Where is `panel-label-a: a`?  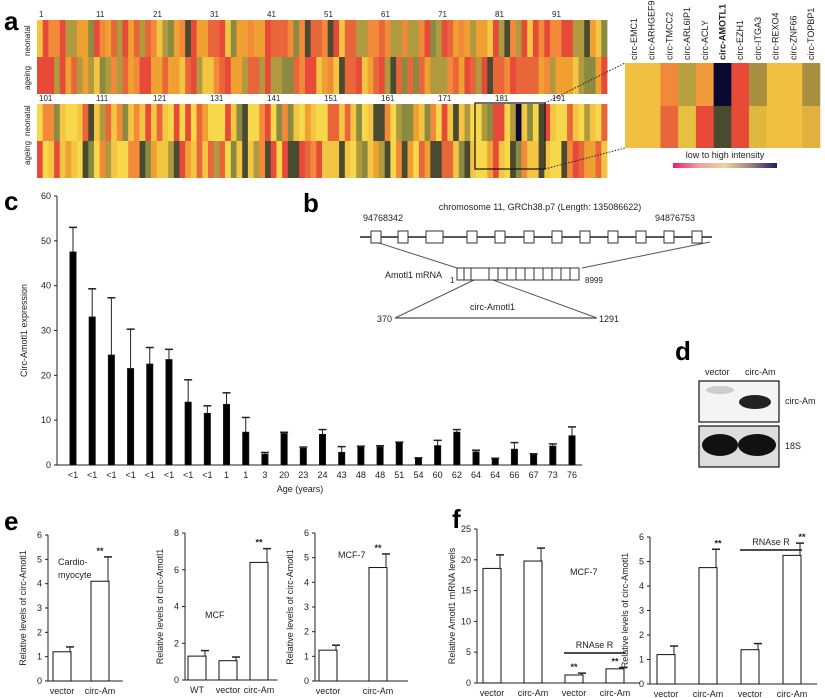 panel-label-a: a is located at coordinates (11, 21).